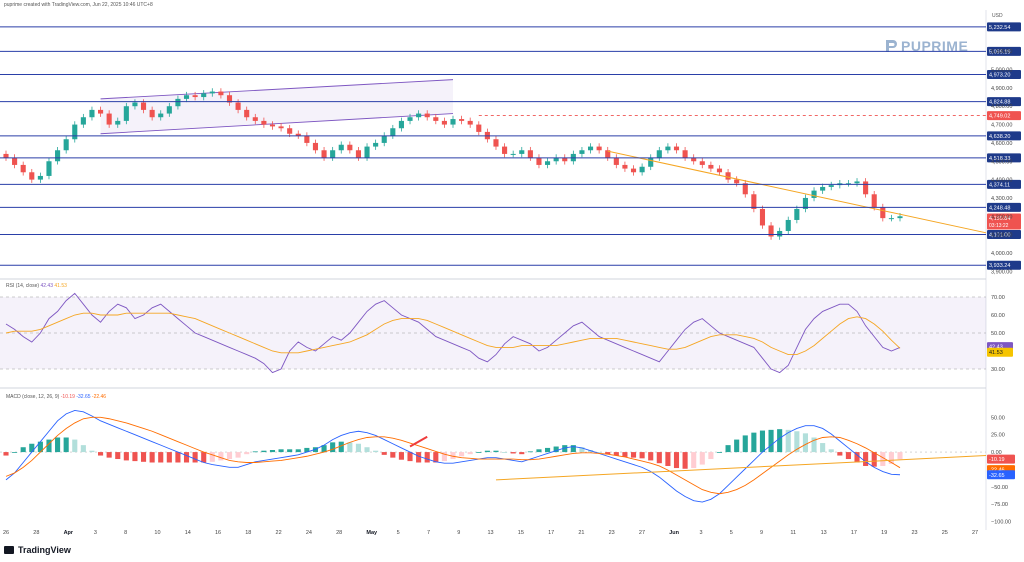 The image size is (1024, 562). I want to click on puprime-watermark: PUPRIME, so click(926, 46).